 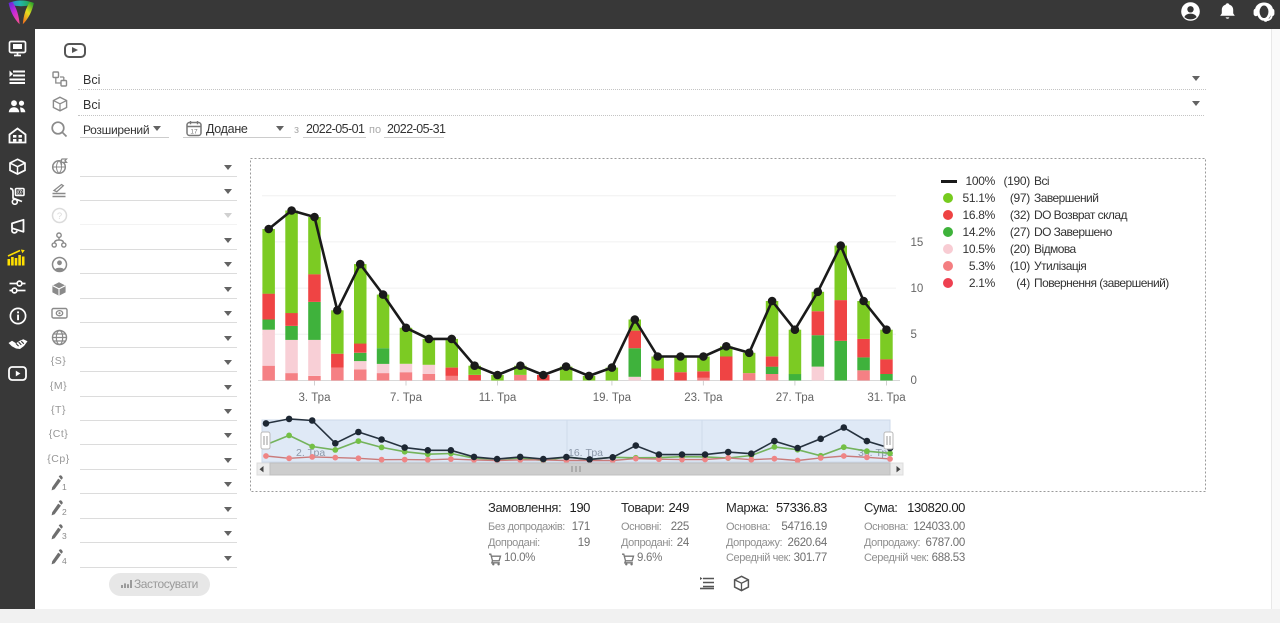 What do you see at coordinates (917, 243) in the screenshot?
I see `svg-text: 15` at bounding box center [917, 243].